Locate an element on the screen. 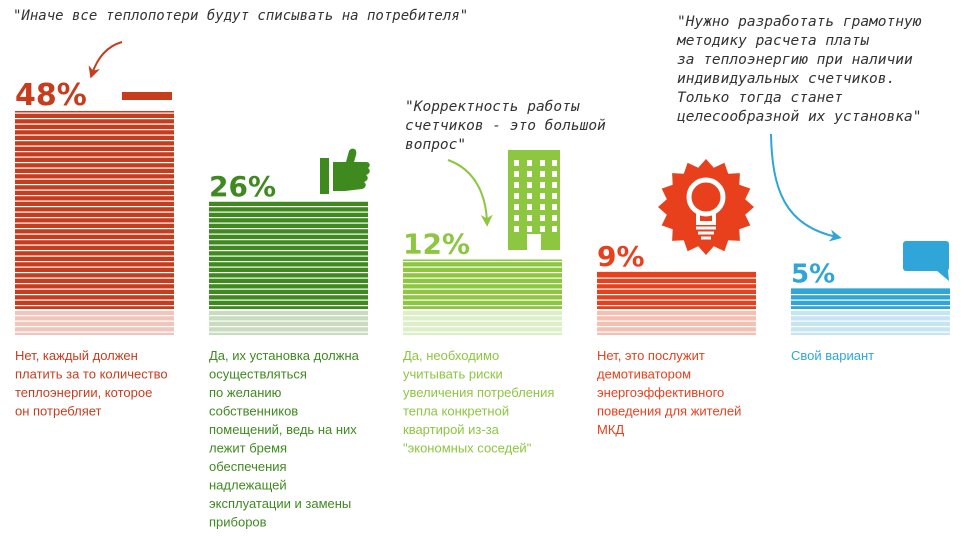 Image resolution: width=980 pixels, height=541 pixels. value-label: 12% is located at coordinates (436, 244).